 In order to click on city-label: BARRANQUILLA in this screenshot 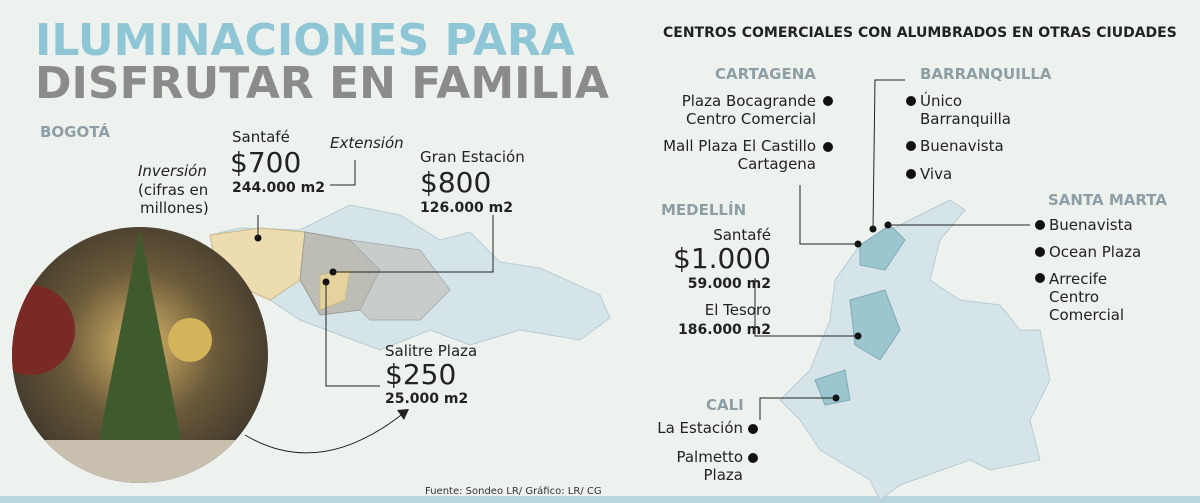, I will do `click(986, 74)`.